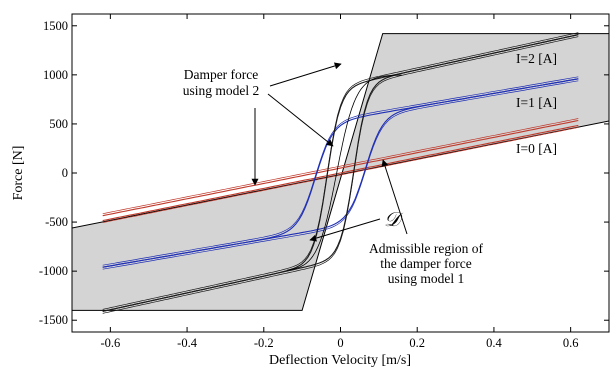  What do you see at coordinates (426, 248) in the screenshot?
I see `model1-annotation-line1: Admissible region of` at bounding box center [426, 248].